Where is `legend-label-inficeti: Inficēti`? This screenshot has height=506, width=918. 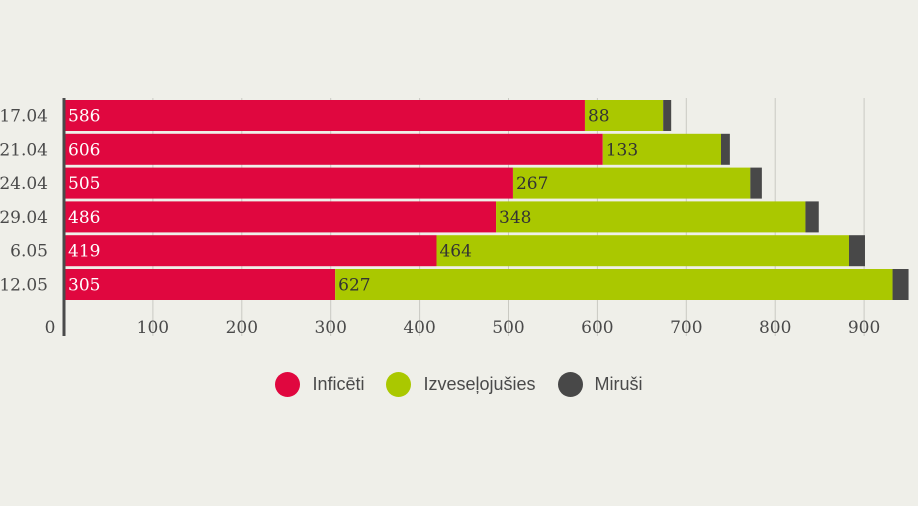
legend-label-inficeti: Inficēti is located at coordinates (338, 384).